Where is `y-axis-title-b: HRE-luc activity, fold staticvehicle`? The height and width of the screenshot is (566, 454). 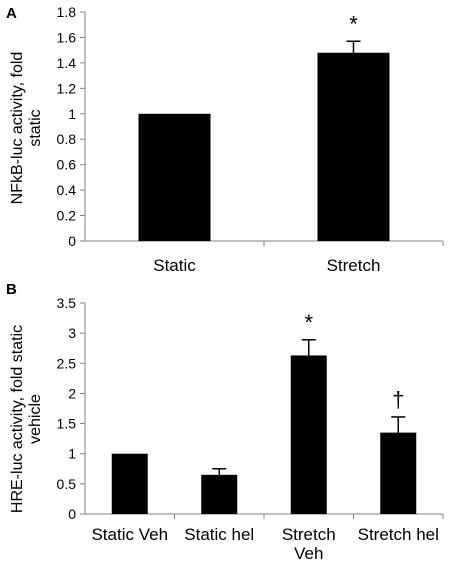
y-axis-title-b: HRE-luc activity, fold staticvehicle is located at coordinates (26, 419).